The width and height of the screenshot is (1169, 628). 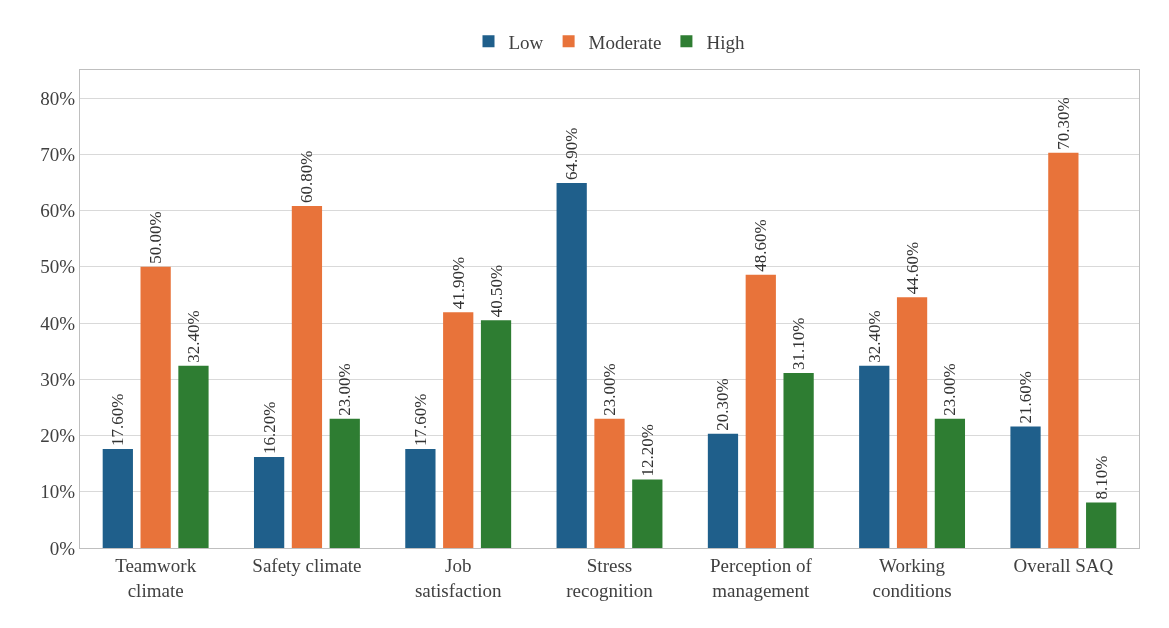 I want to click on y-tick-label: 70%, so click(x=58, y=154).